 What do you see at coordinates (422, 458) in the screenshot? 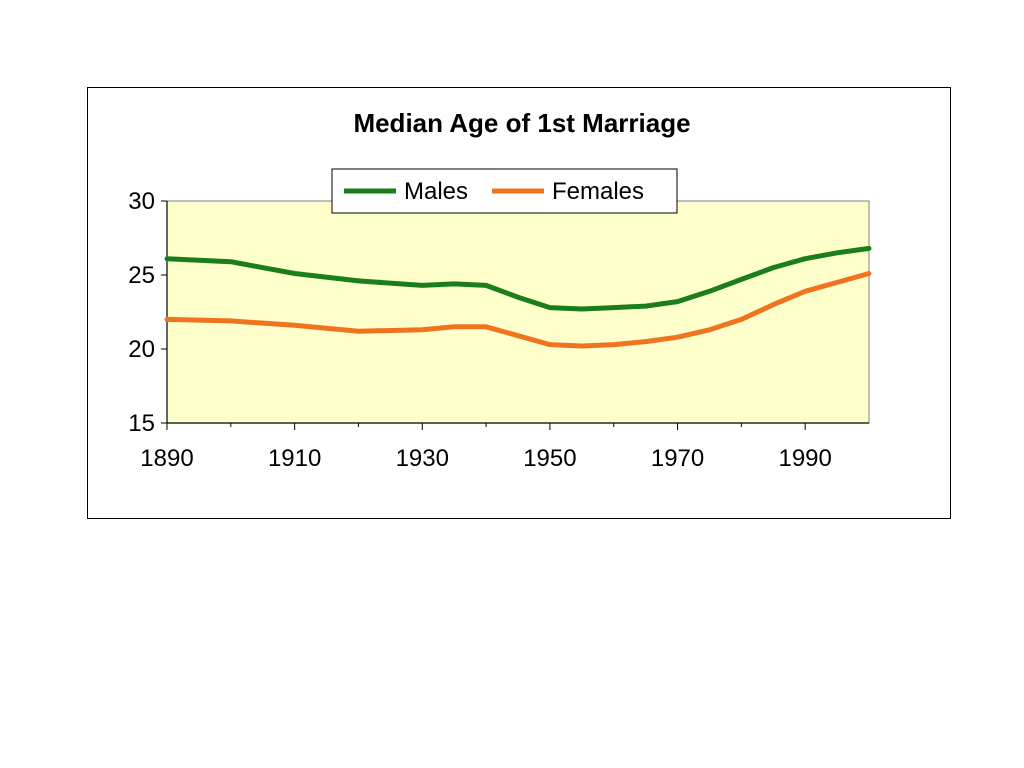
I see `x-tick-label: 1930` at bounding box center [422, 458].